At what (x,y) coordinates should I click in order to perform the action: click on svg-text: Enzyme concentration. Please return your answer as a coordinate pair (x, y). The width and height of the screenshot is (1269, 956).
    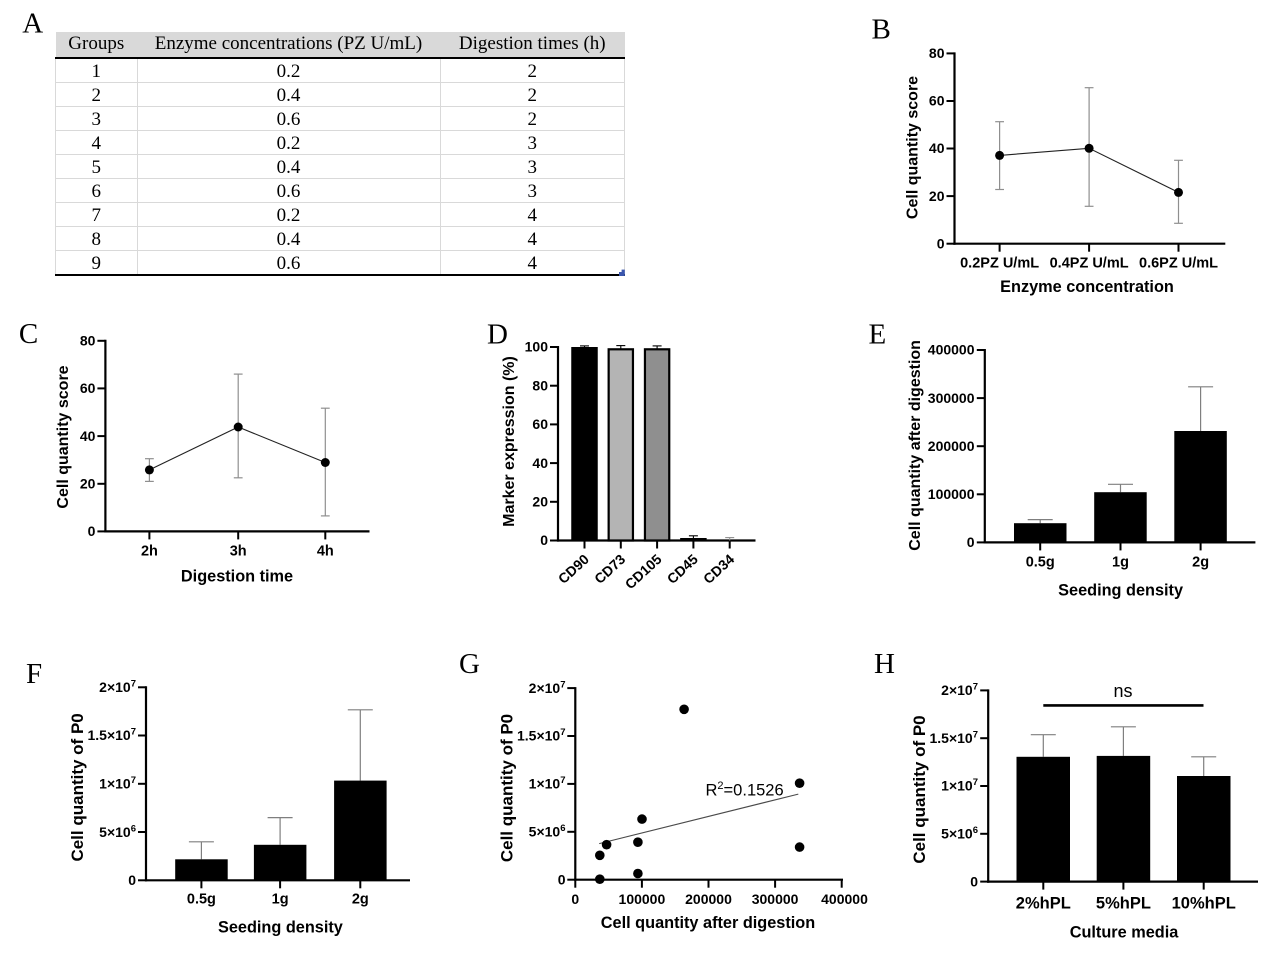
    Looking at the image, I should click on (1087, 287).